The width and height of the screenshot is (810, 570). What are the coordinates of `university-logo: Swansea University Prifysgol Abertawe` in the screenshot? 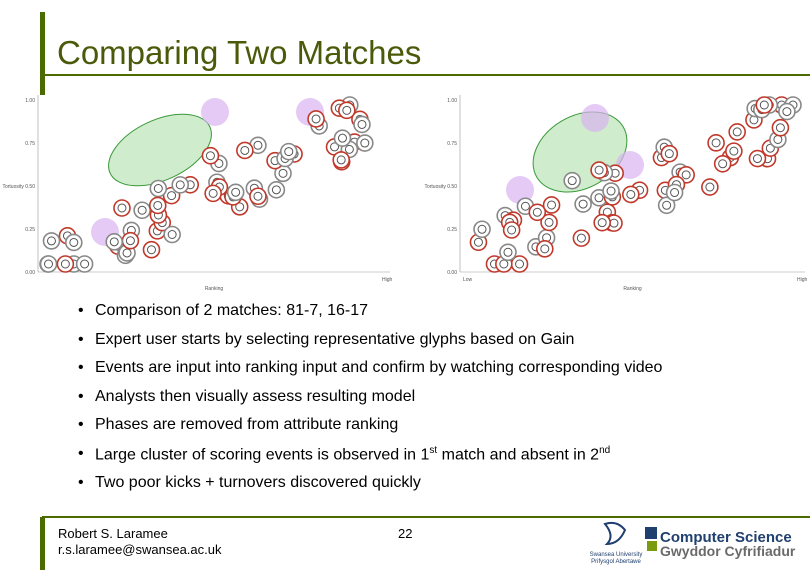 It's located at (616, 543).